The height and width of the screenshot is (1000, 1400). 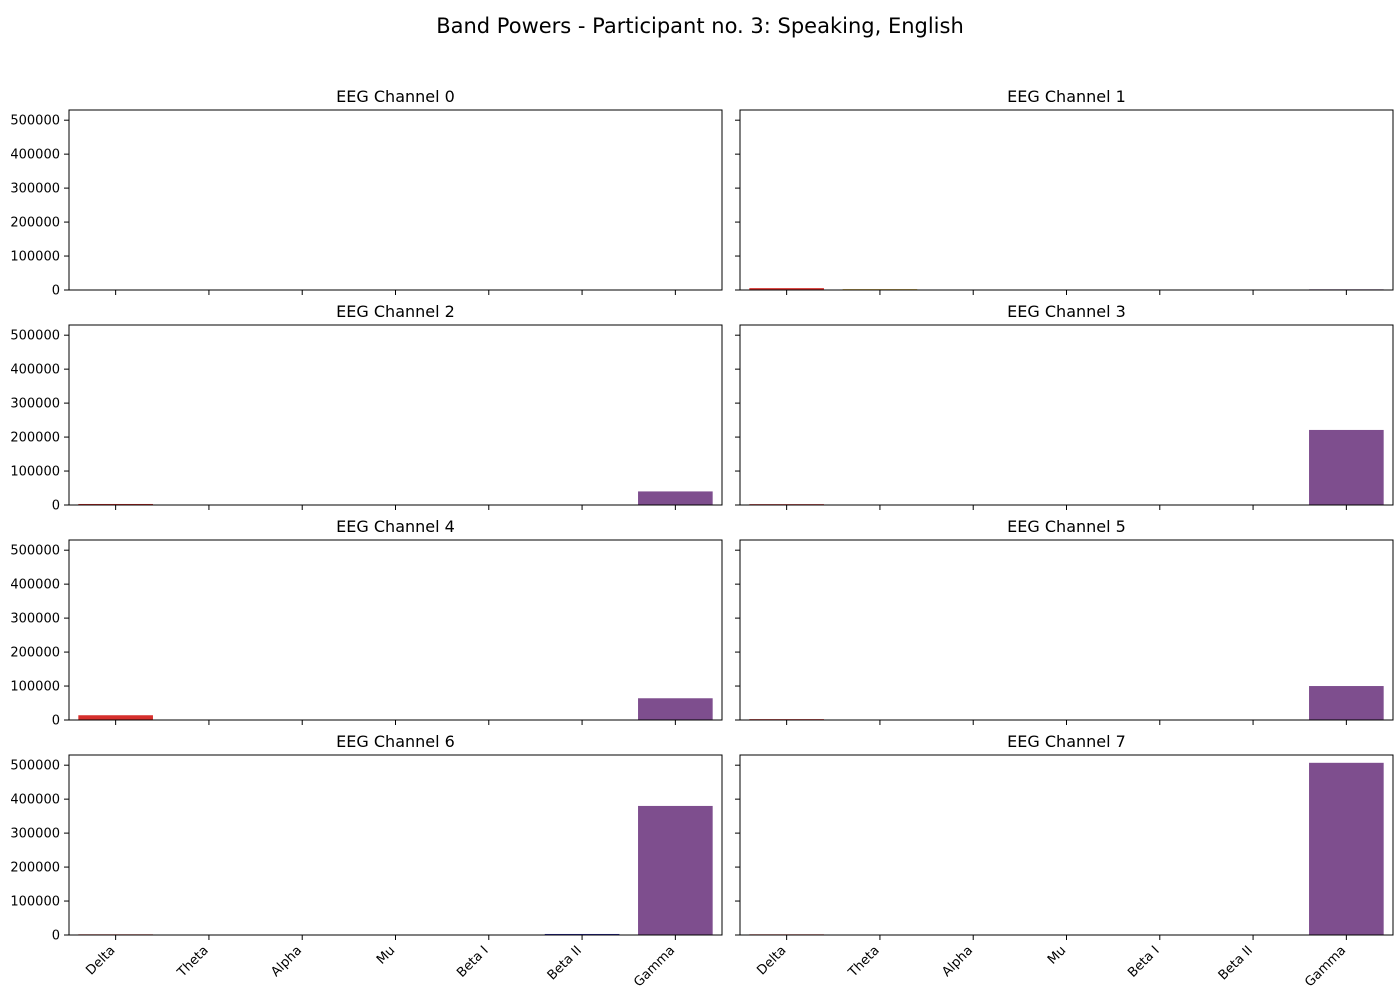 What do you see at coordinates (1066, 311) in the screenshot?
I see `subplot-title: EEG Channel 3` at bounding box center [1066, 311].